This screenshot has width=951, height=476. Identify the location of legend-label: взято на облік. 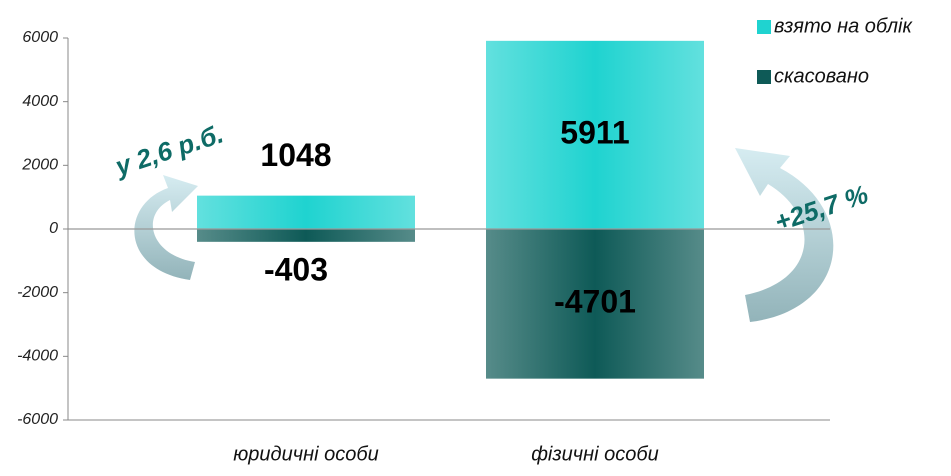
(843, 26).